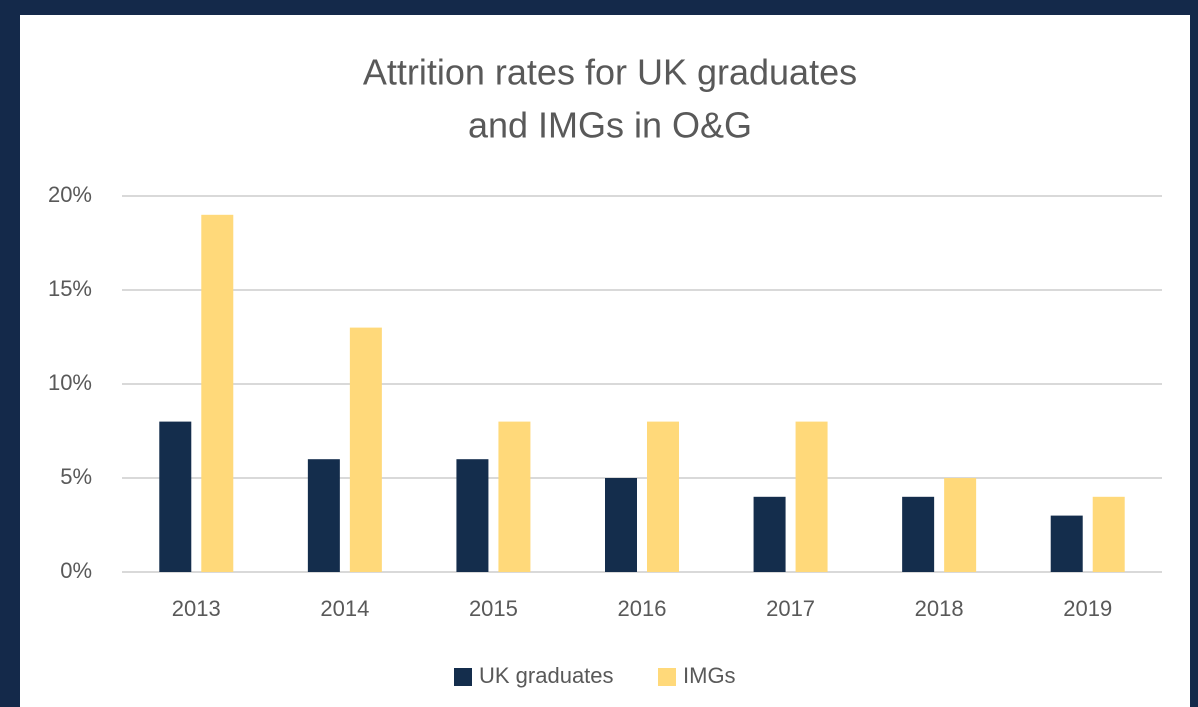 The width and height of the screenshot is (1198, 707). I want to click on y-tick-label: 0%, so click(76, 570).